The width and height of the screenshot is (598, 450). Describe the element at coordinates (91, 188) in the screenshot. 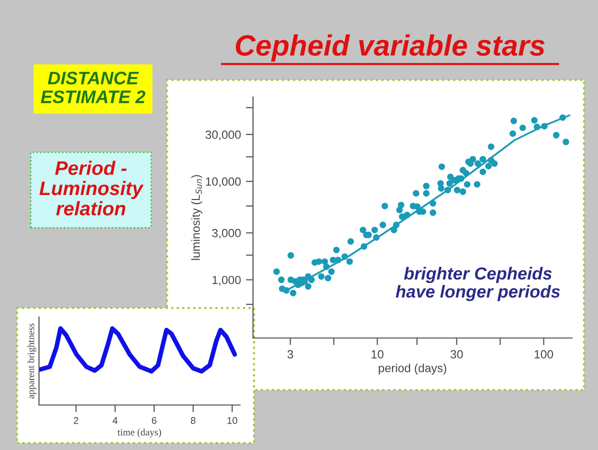

I see `text: Period - Luminosity relation` at that location.